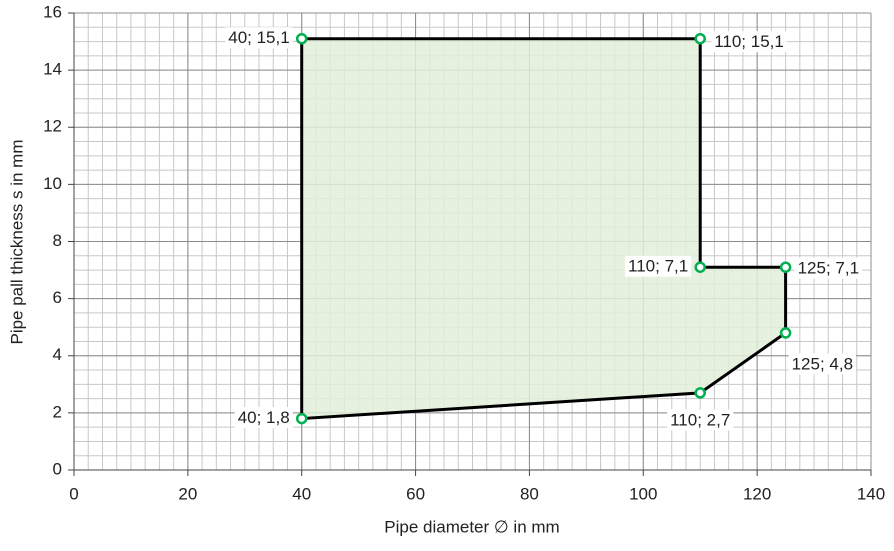  What do you see at coordinates (471, 526) in the screenshot?
I see `x-axis-title: Pipe diameter ∅ in mm` at bounding box center [471, 526].